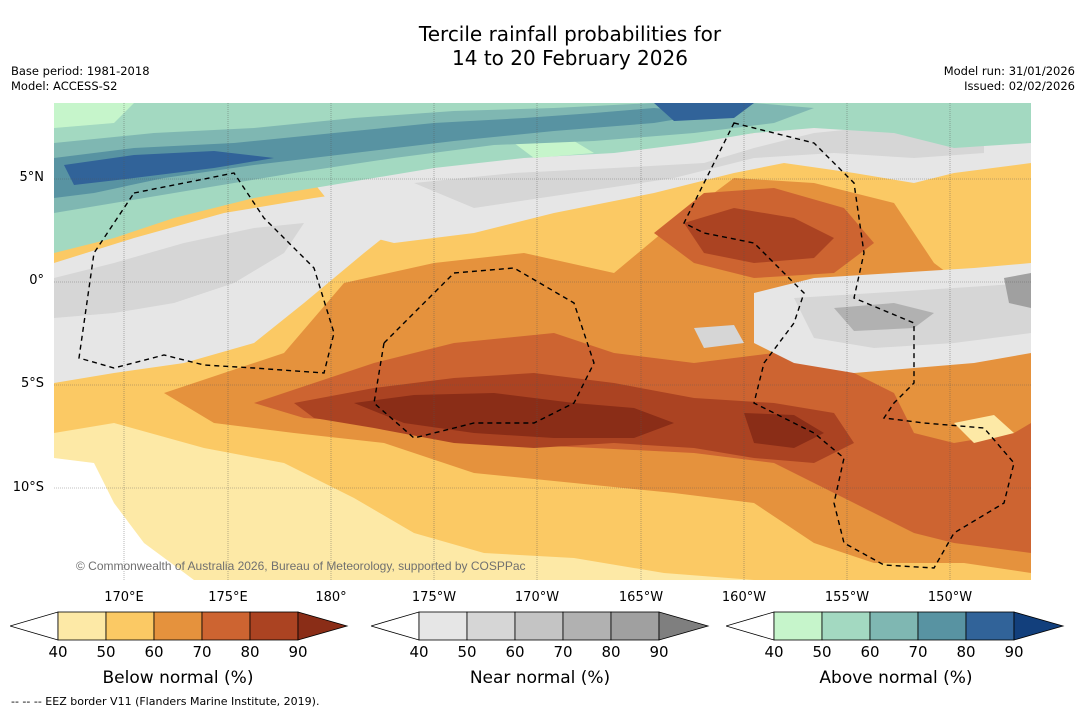 This screenshot has width=1085, height=713. What do you see at coordinates (870, 652) in the screenshot?
I see `above-tick: 60` at bounding box center [870, 652].